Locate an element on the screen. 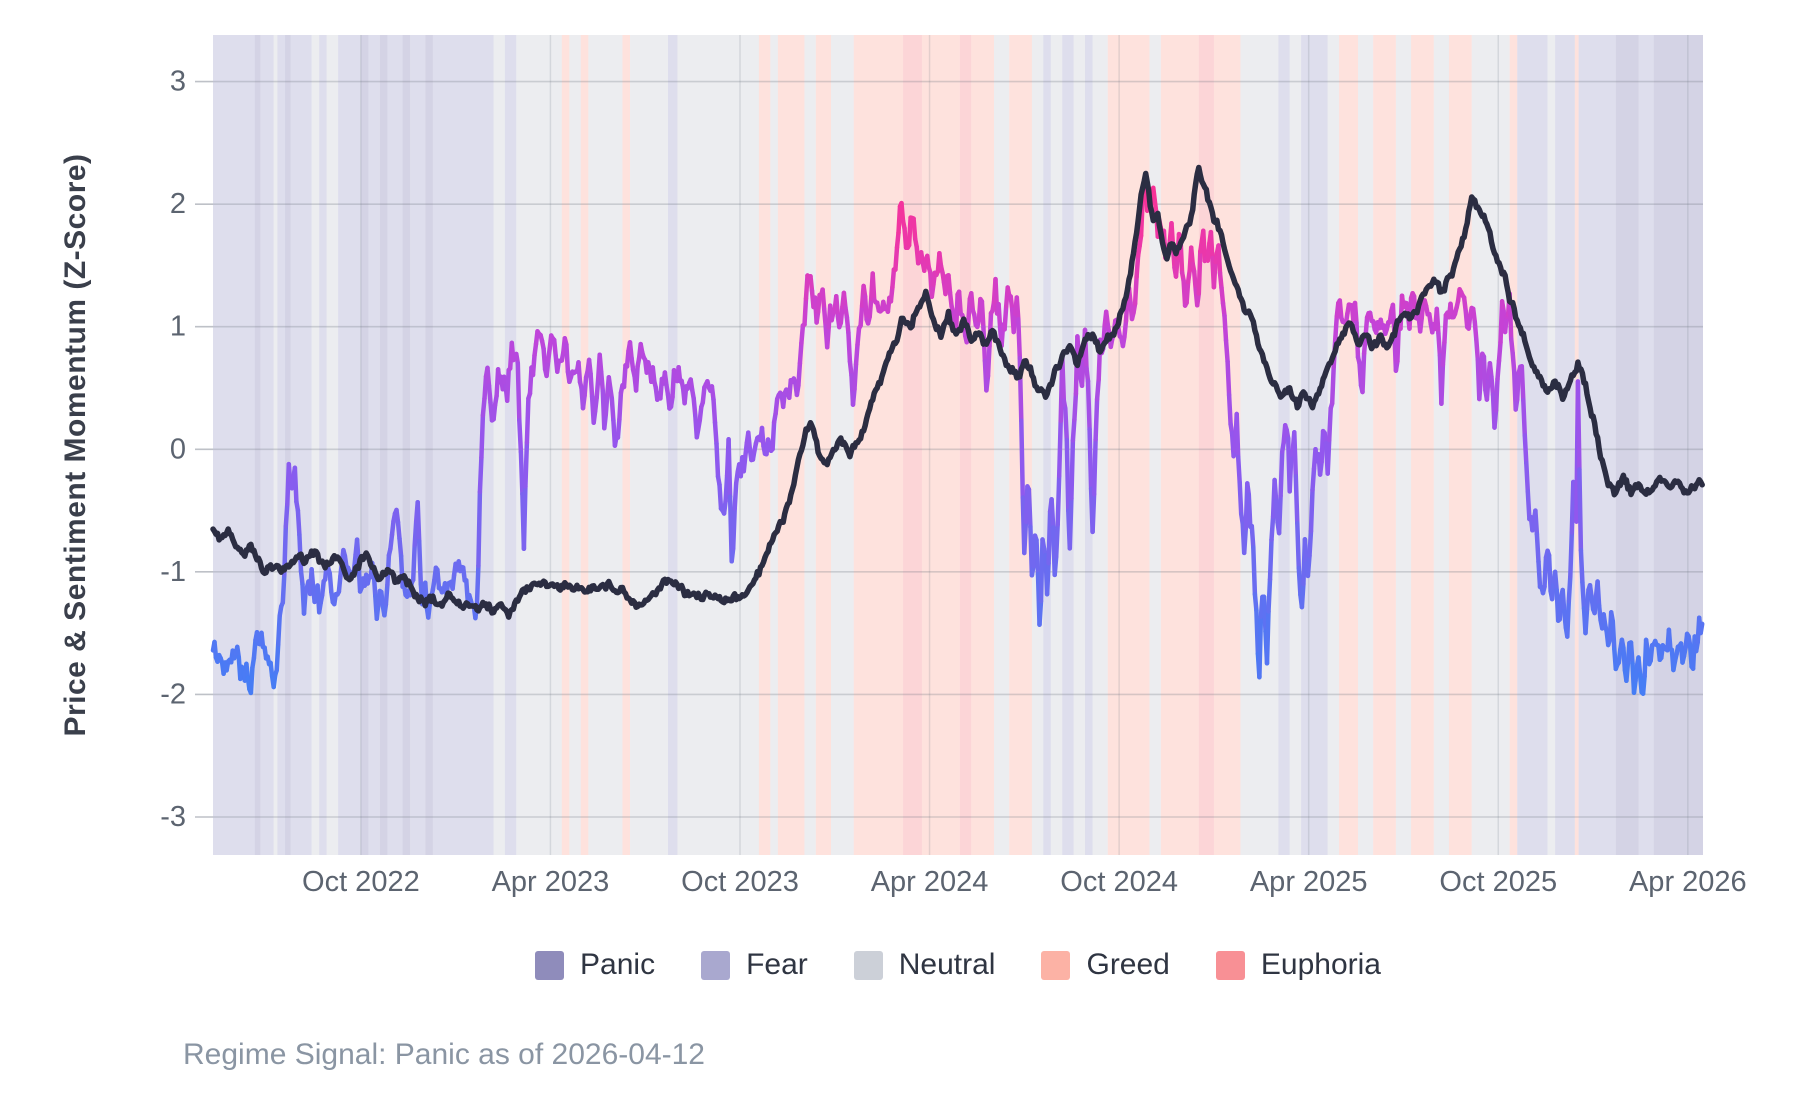 Image resolution: width=1800 pixels, height=1100 pixels. legend-label: Panic is located at coordinates (618, 964).